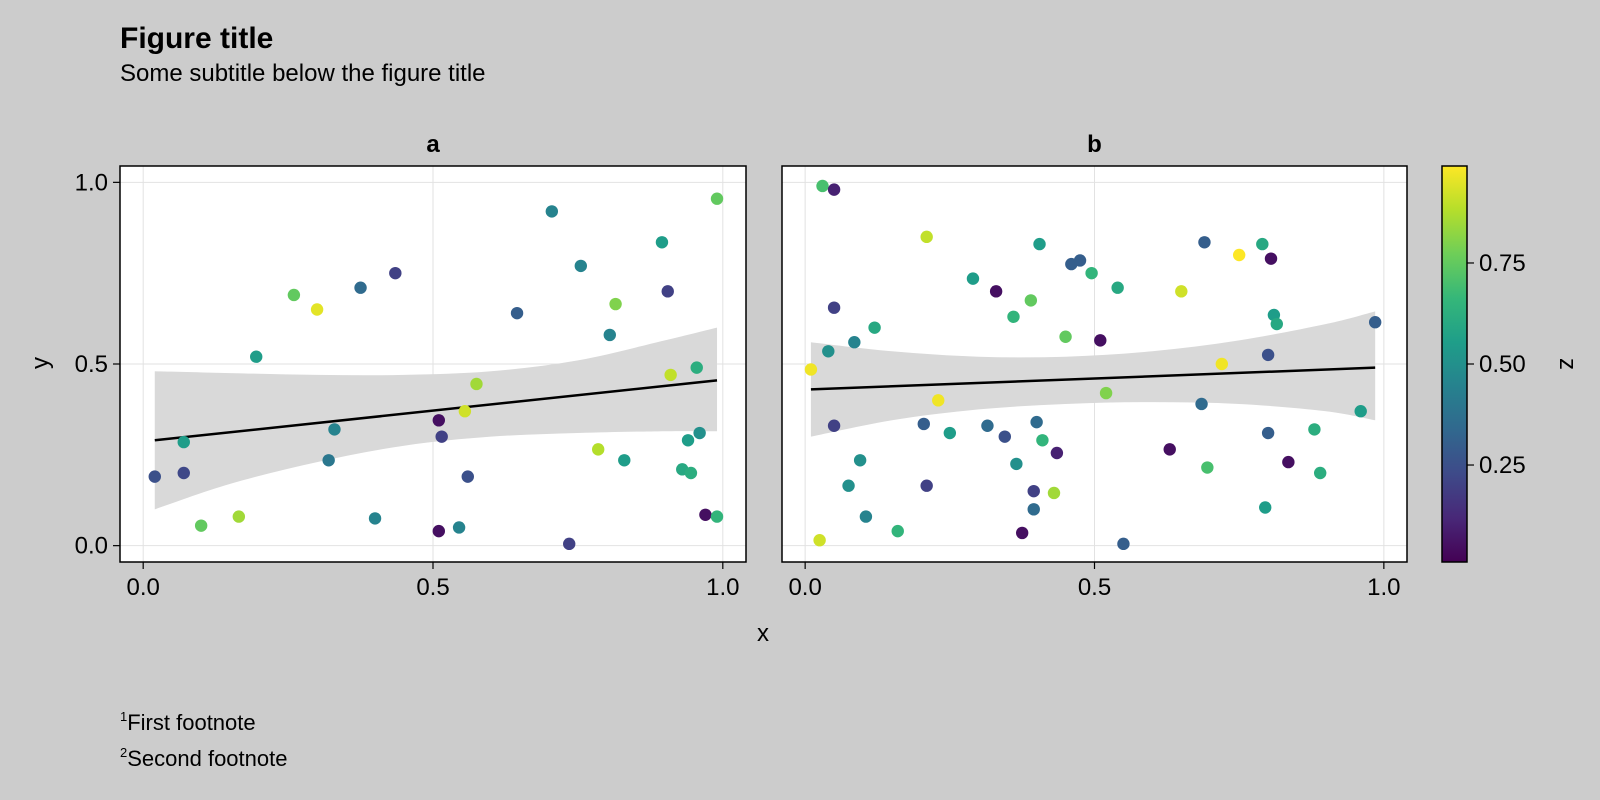  What do you see at coordinates (197, 38) in the screenshot?
I see `figure-title: Figure title` at bounding box center [197, 38].